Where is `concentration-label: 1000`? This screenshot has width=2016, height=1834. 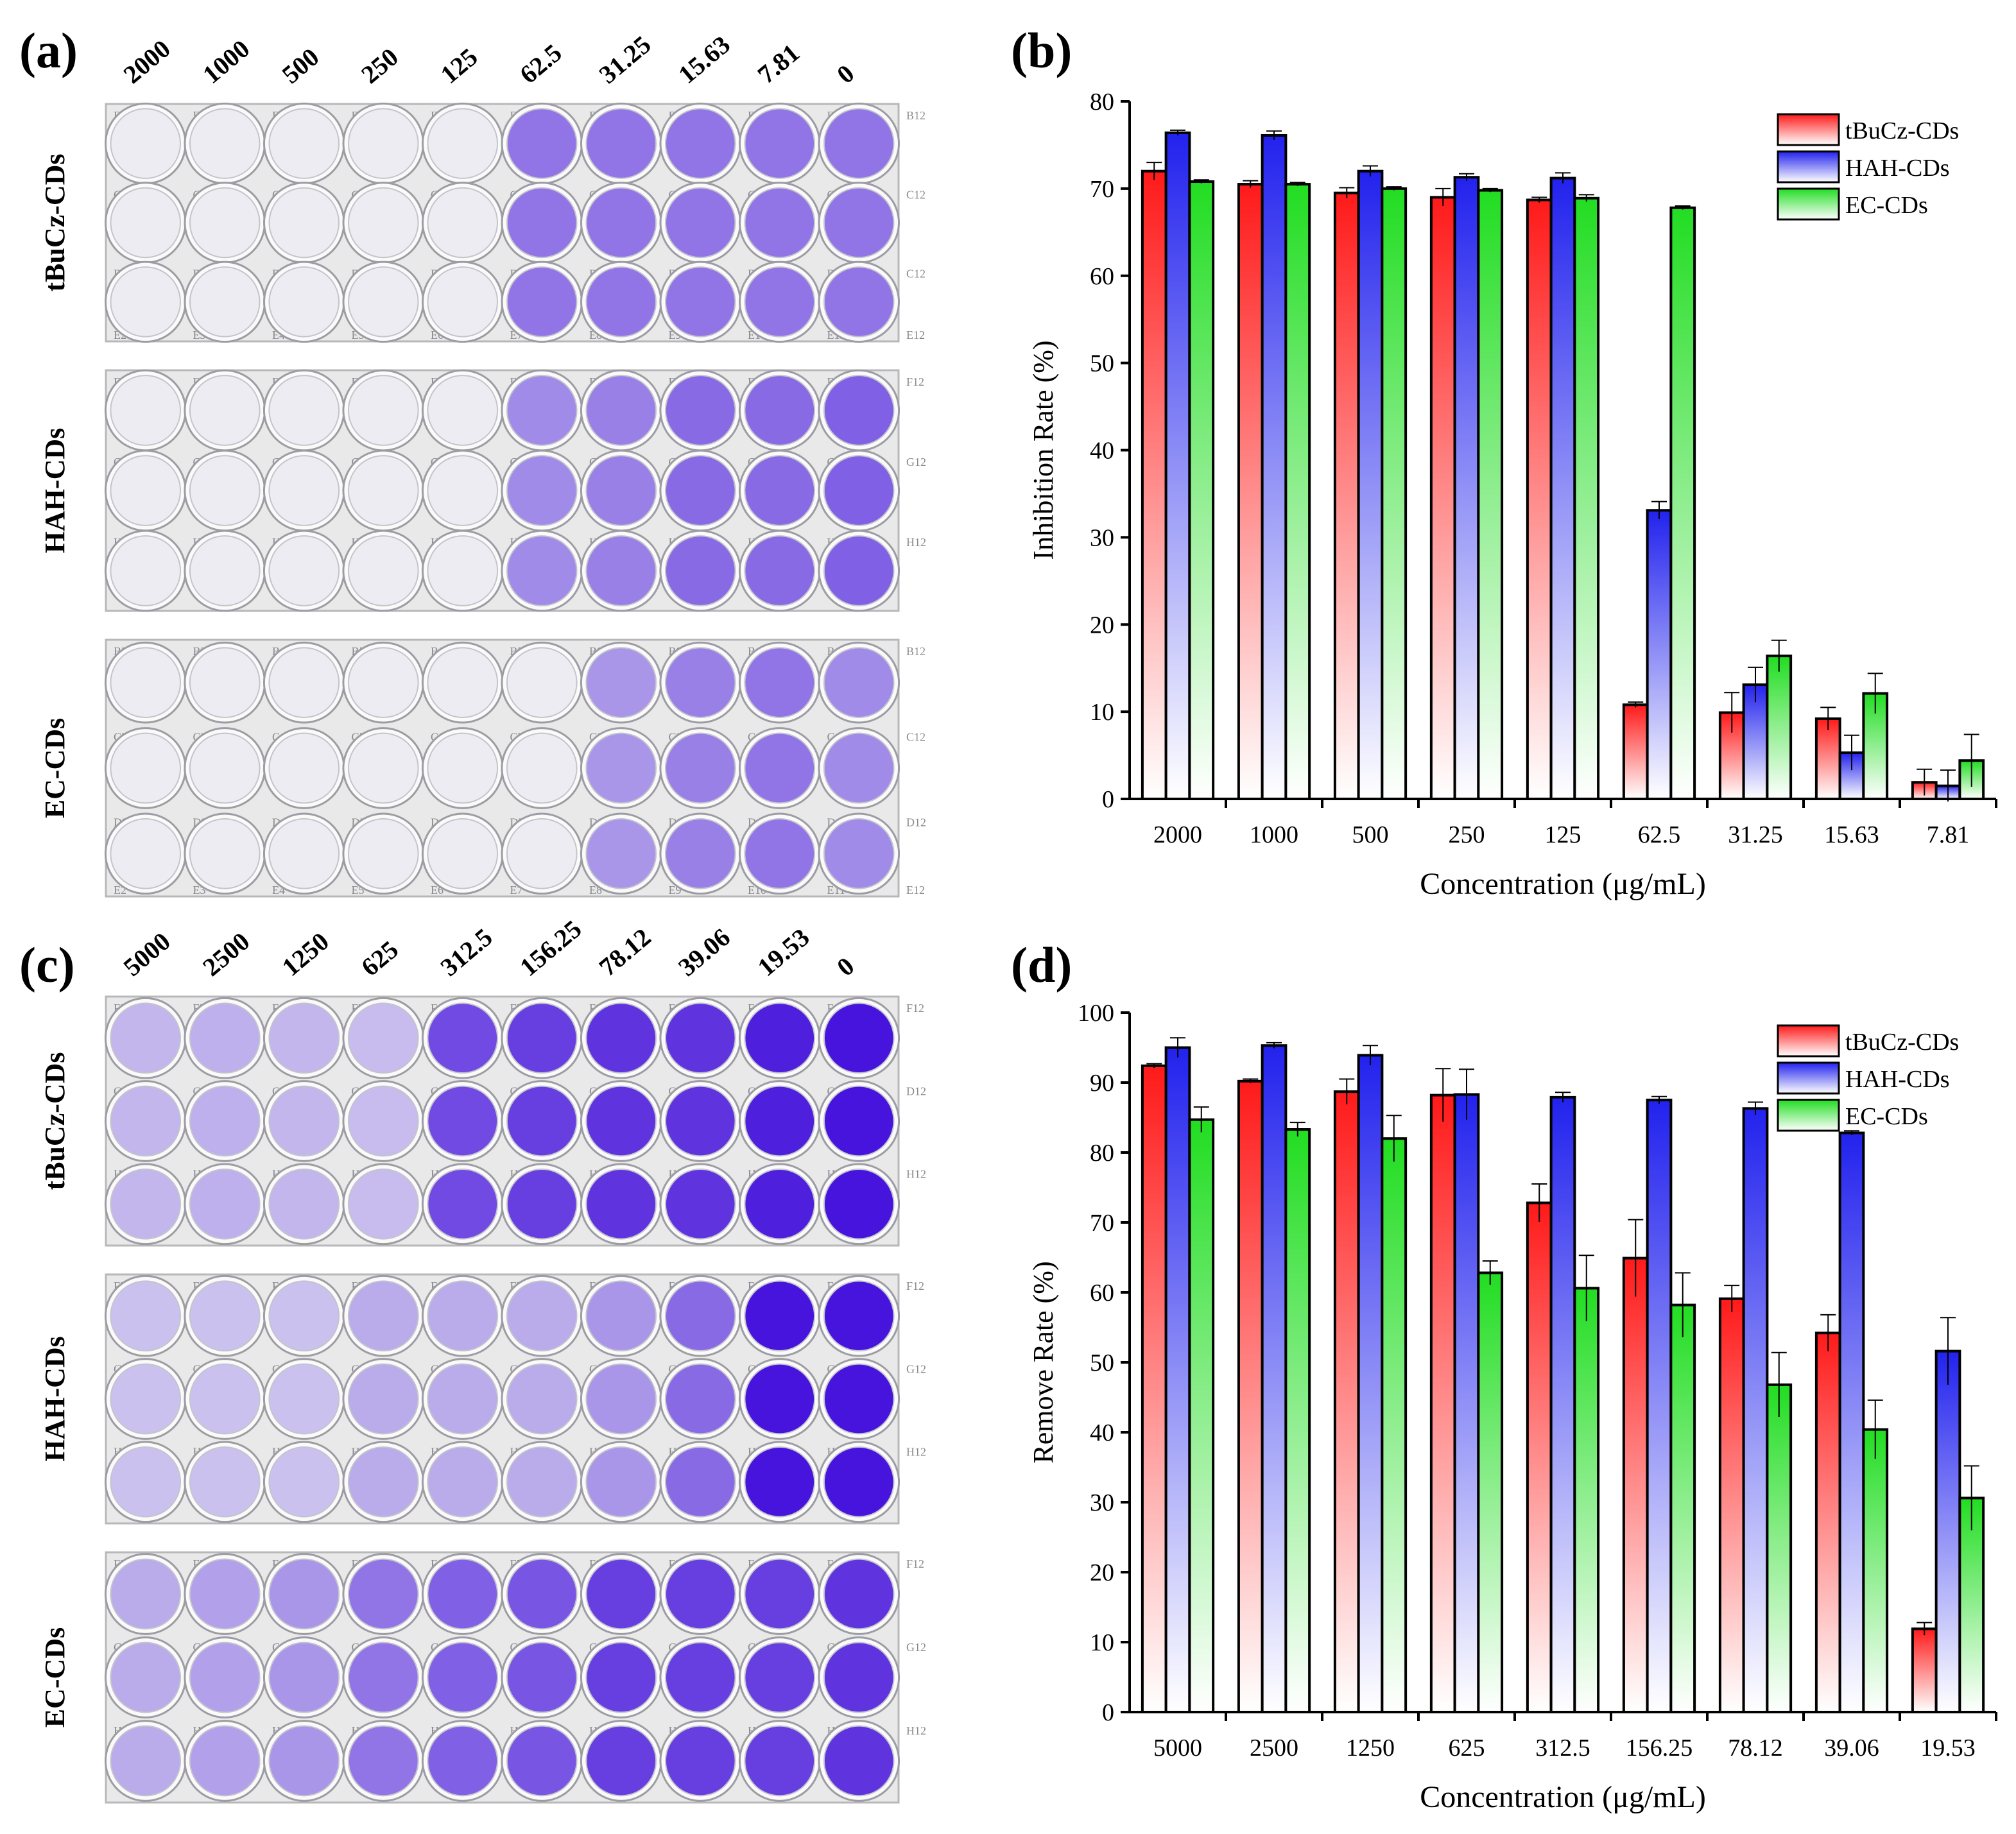 concentration-label: 1000 is located at coordinates (226, 61).